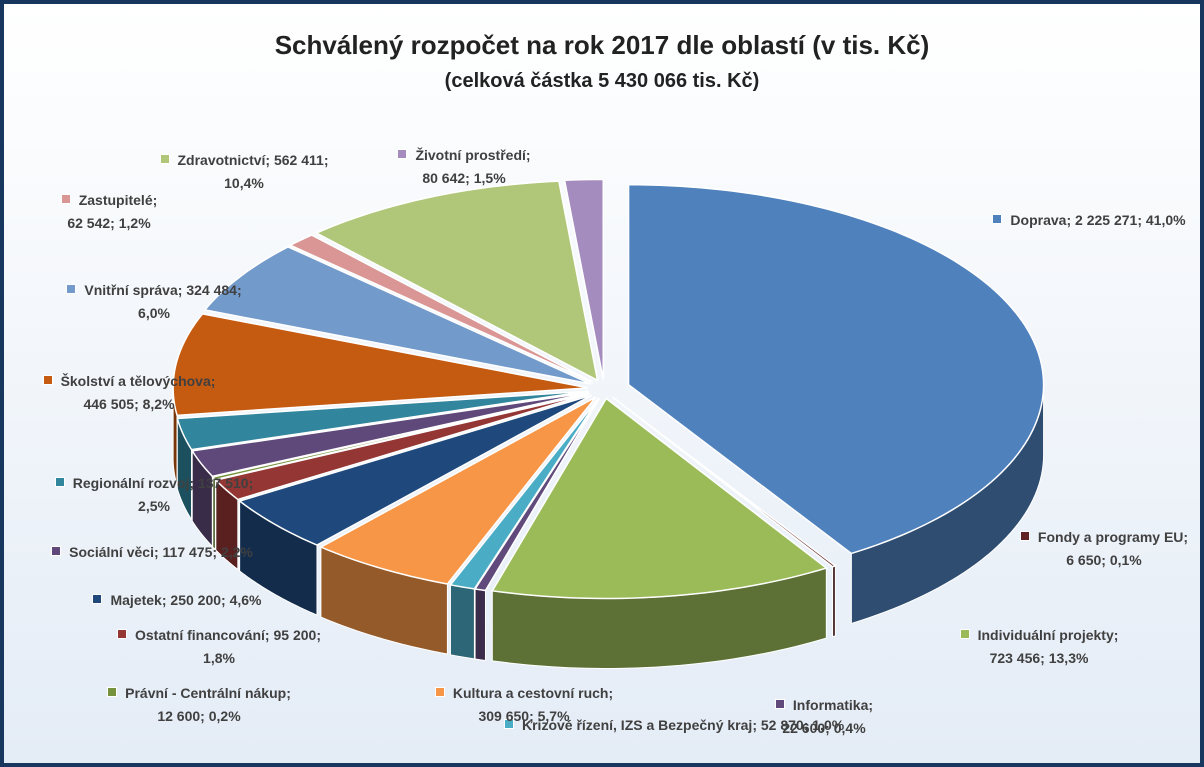 Image resolution: width=1204 pixels, height=767 pixels. I want to click on data-label: Ostatní financování; 95 200; 1,8%, so click(219, 647).